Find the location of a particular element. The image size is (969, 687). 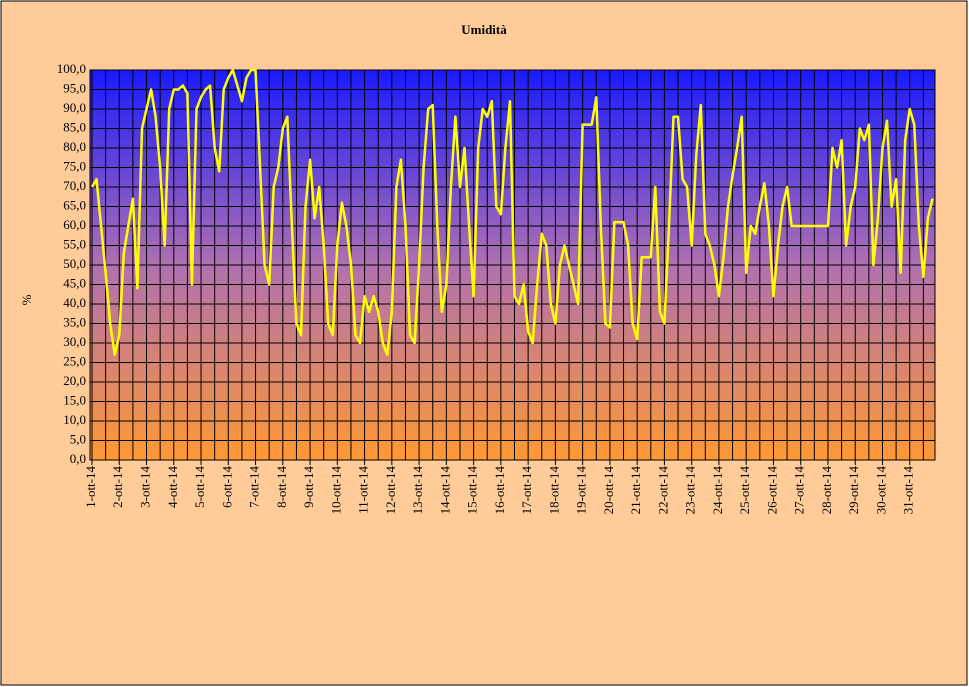

y-tick-label: 5,0 is located at coordinates (78, 438).